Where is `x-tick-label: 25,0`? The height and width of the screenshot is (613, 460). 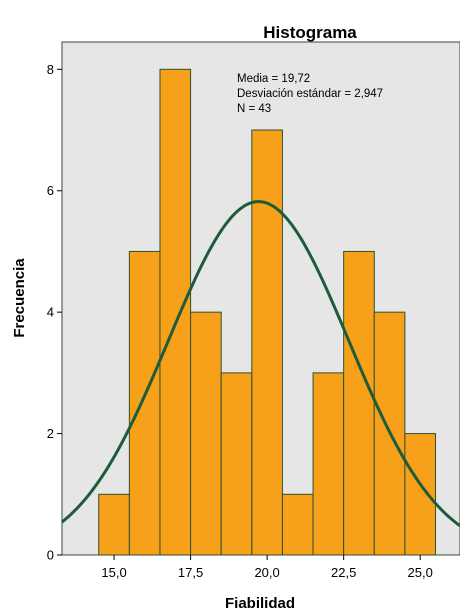
x-tick-label: 25,0 is located at coordinates (420, 572).